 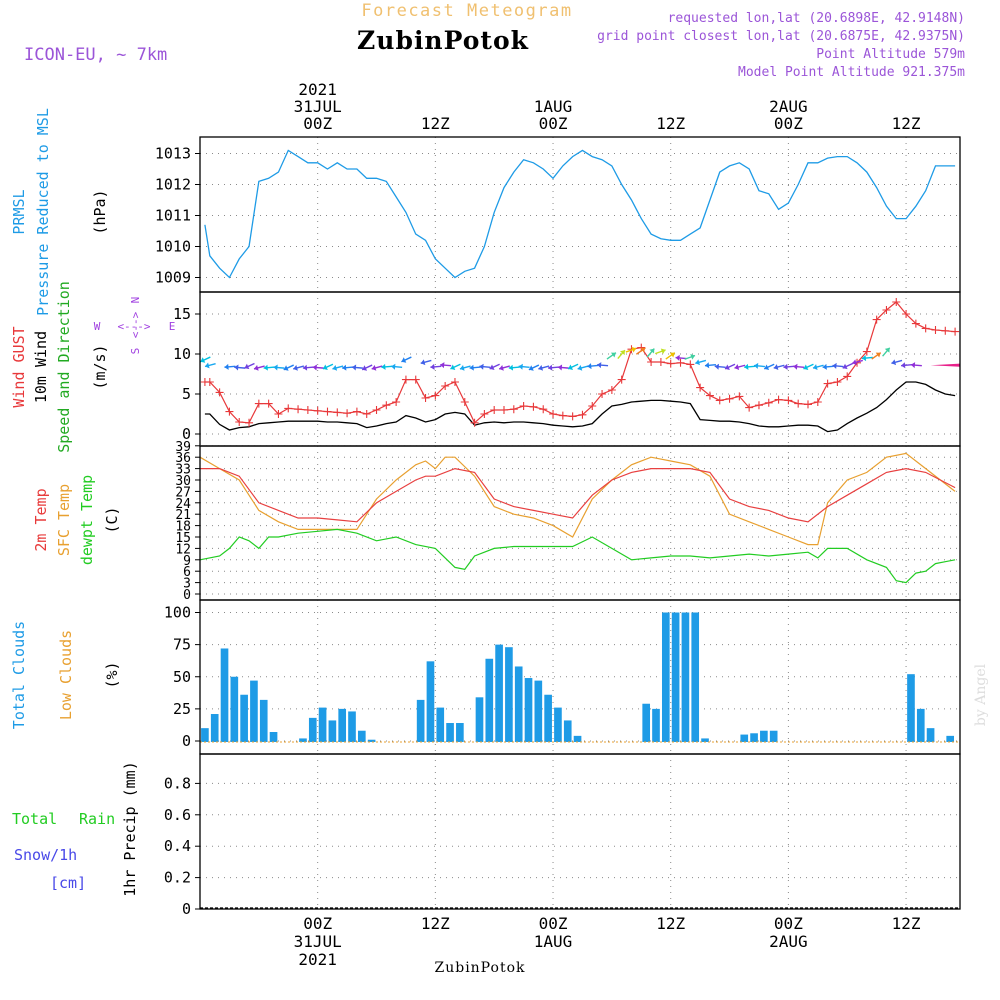 What do you see at coordinates (112, 519) in the screenshot?
I see `celsius-unit: (C)` at bounding box center [112, 519].